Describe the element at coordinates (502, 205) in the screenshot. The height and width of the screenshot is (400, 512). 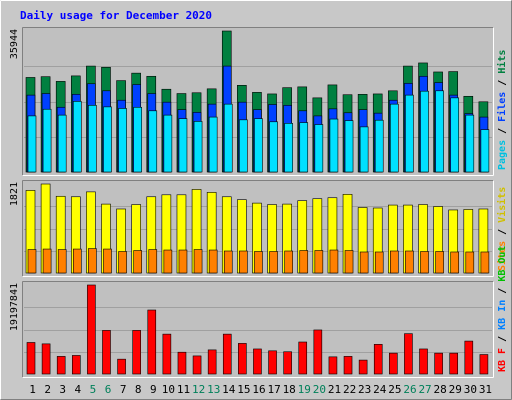
I see `legend-visits: Visits` at that location.